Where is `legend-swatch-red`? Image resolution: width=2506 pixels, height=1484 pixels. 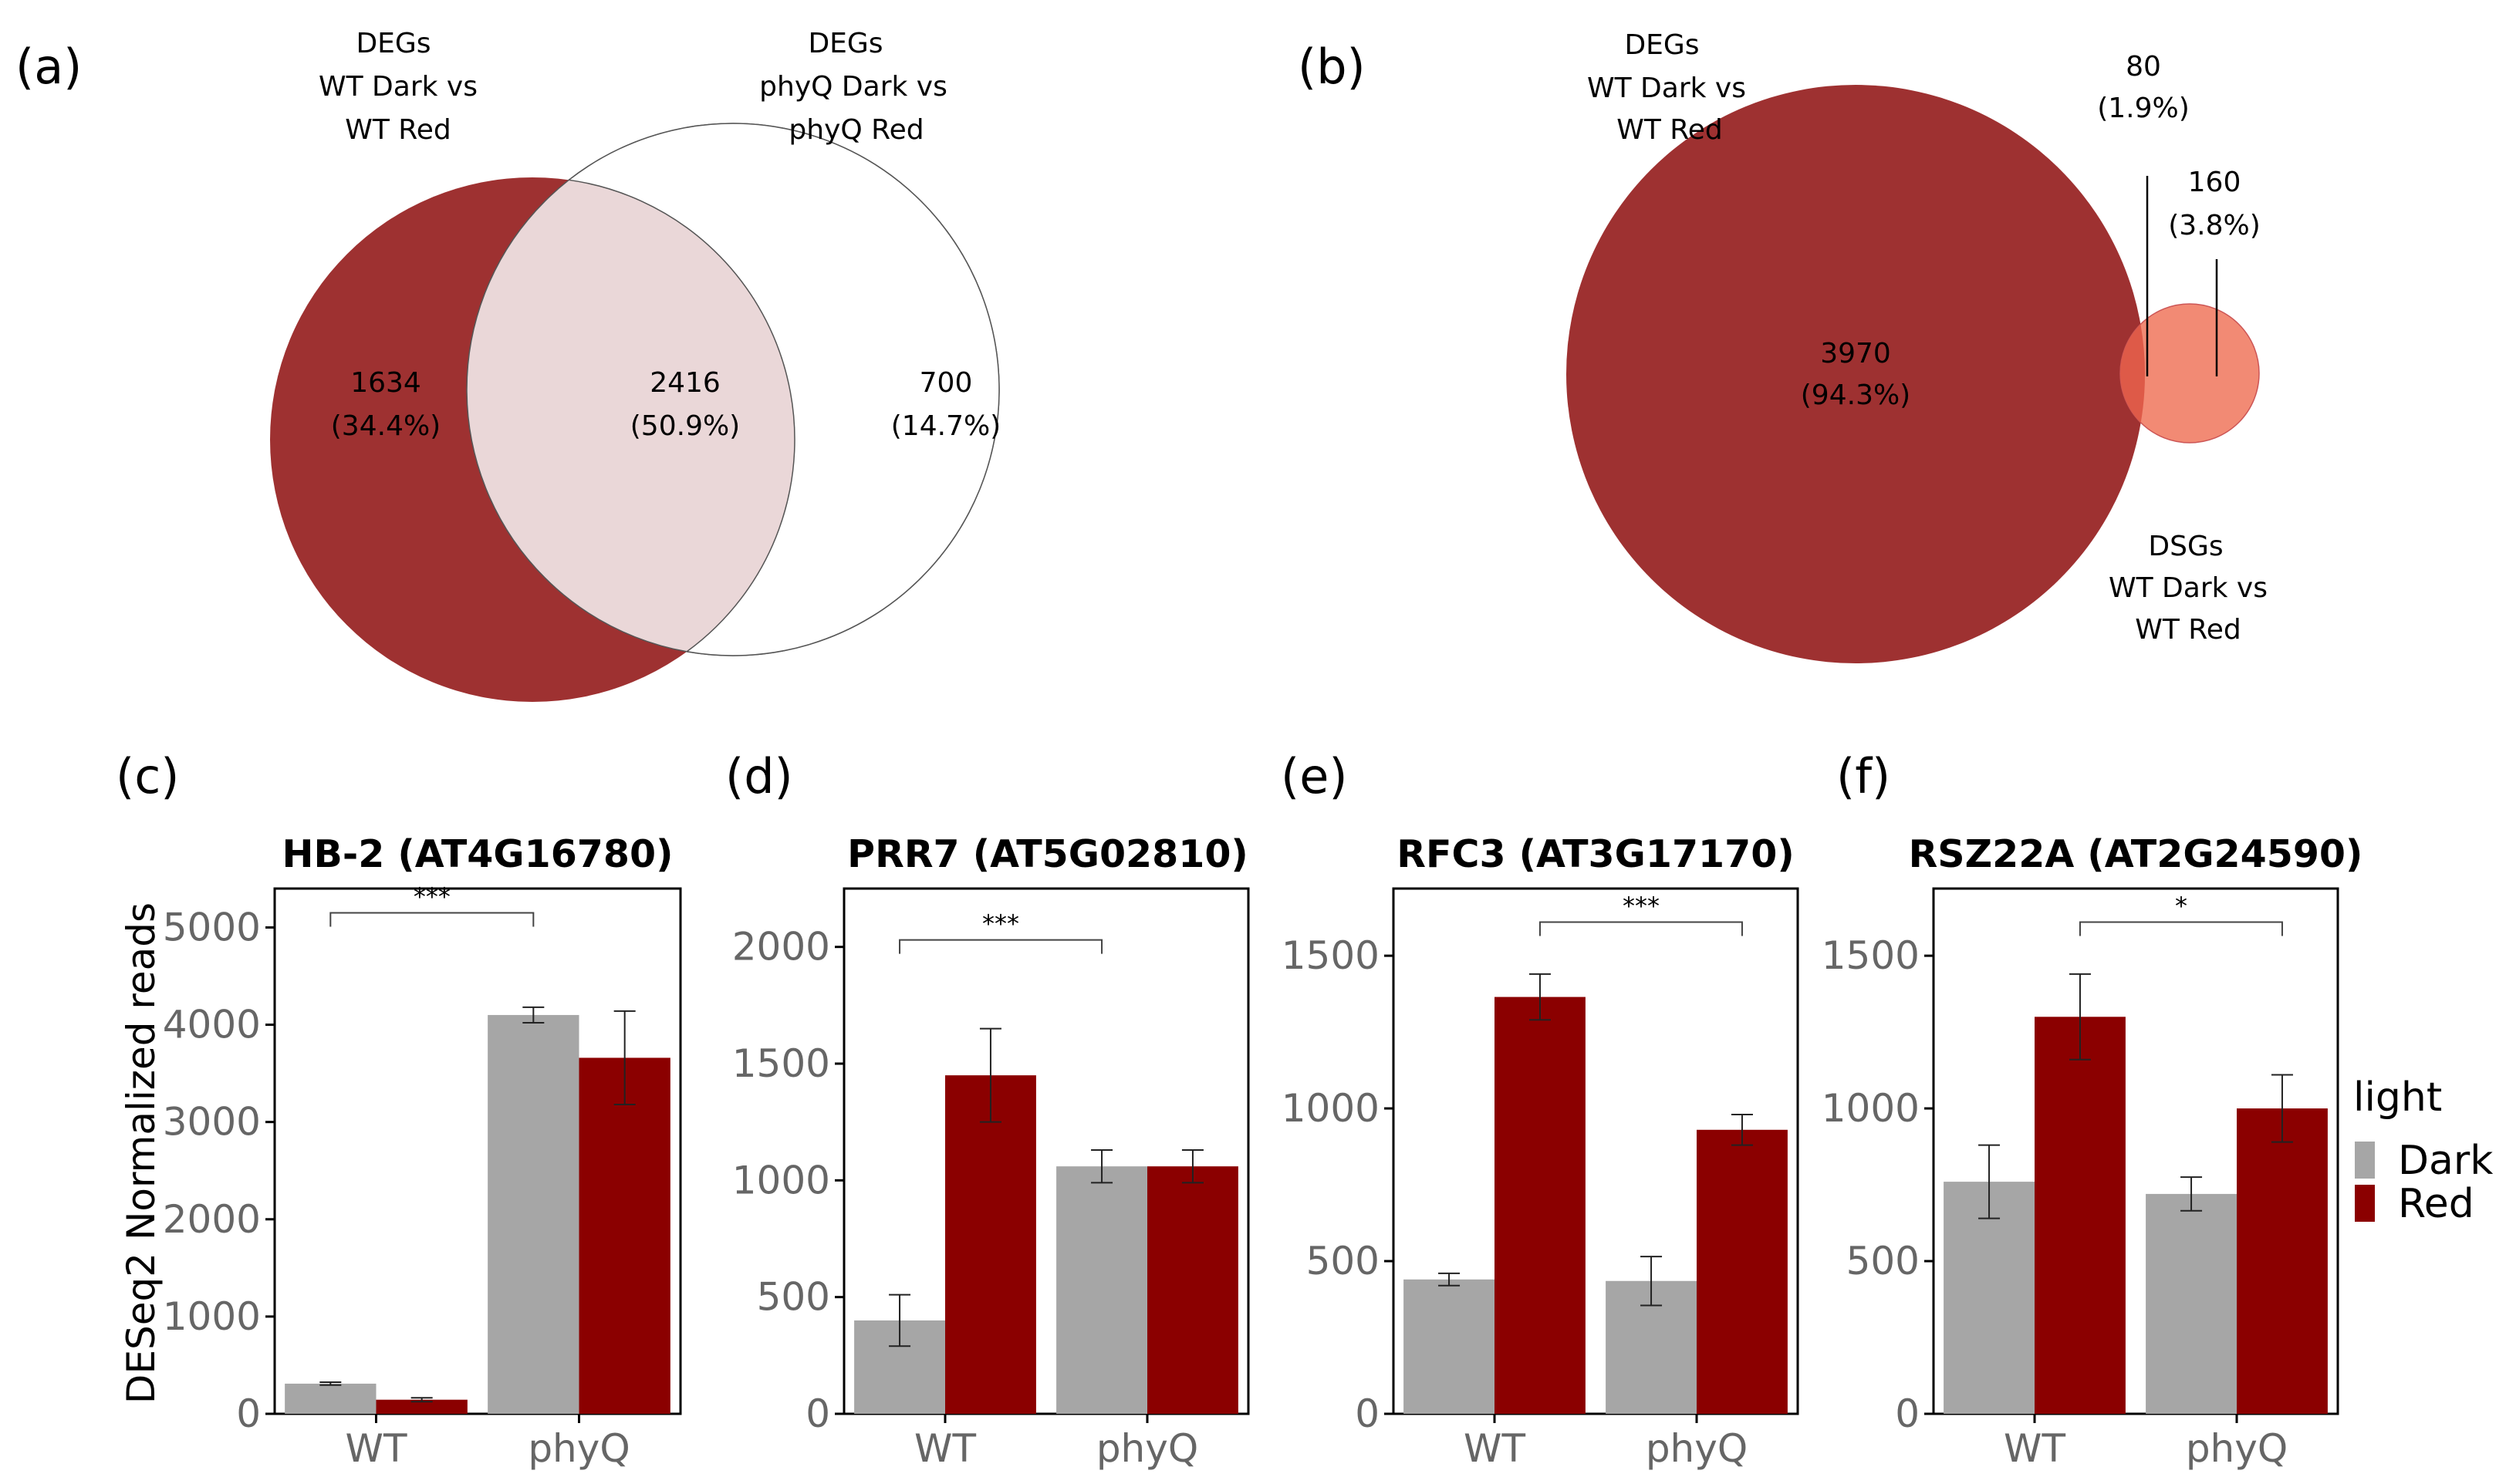 legend-swatch-red is located at coordinates (2365, 1203).